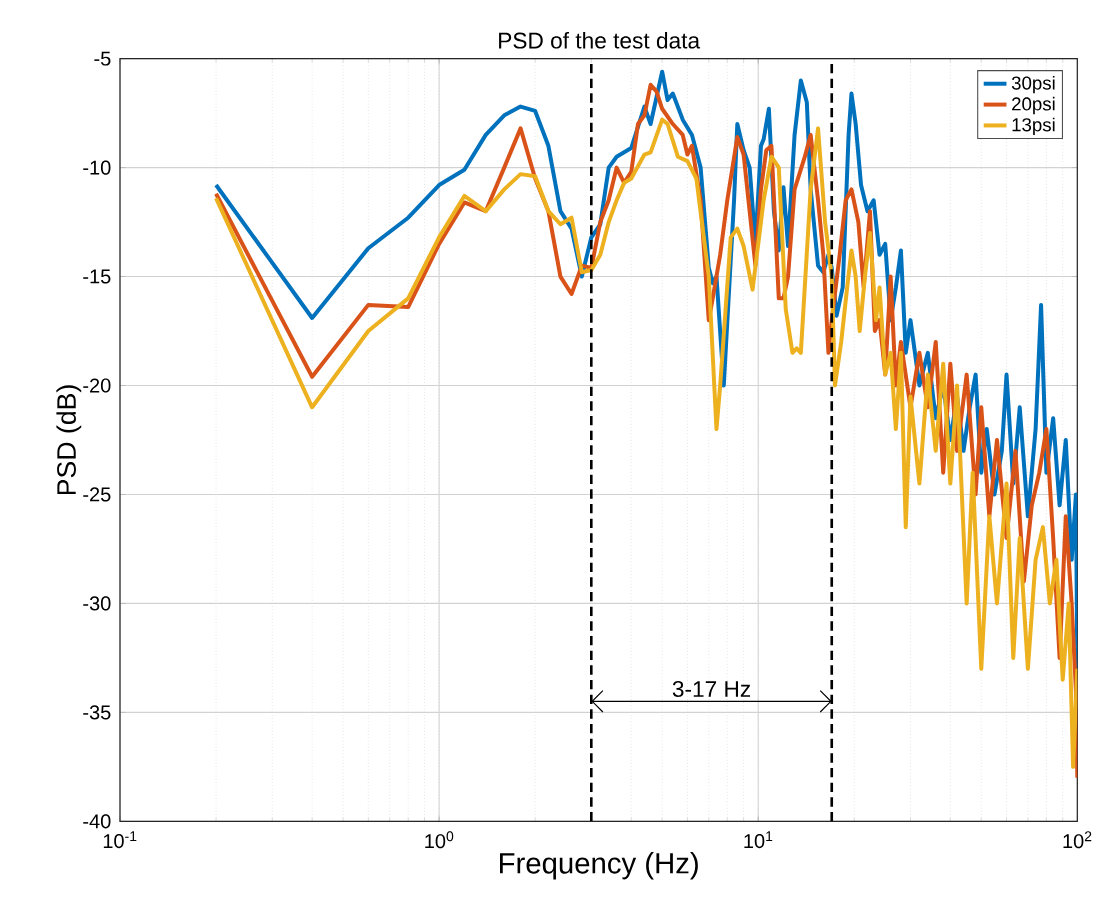 The image size is (1108, 923). Describe the element at coordinates (599, 866) in the screenshot. I see `x-axis-title: Frequency (Hz)` at that location.